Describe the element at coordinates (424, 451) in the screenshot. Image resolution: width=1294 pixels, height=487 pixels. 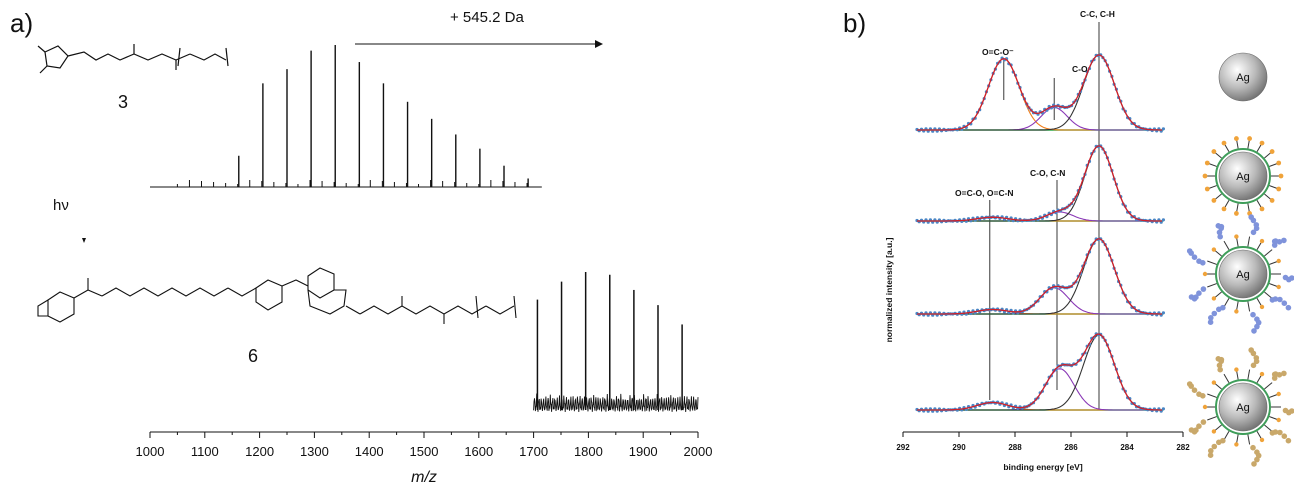
I see `ms-x-tick-label: 1500` at that location.